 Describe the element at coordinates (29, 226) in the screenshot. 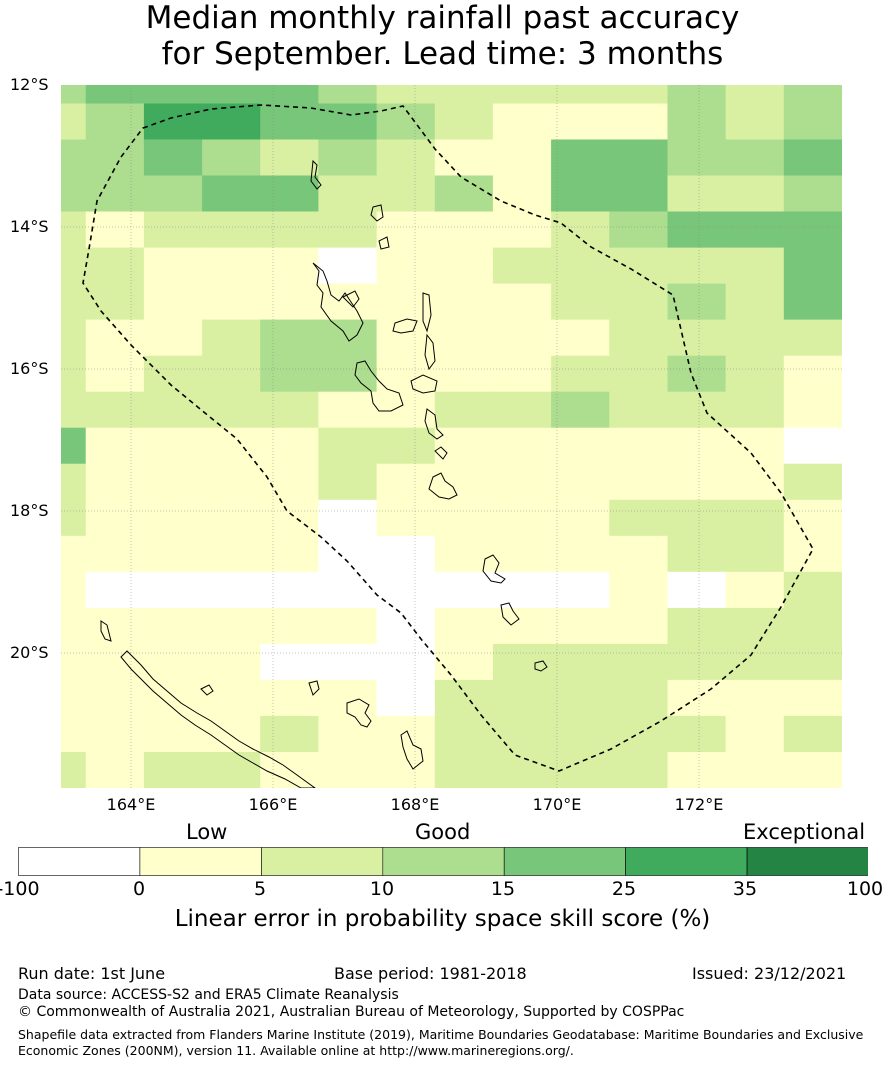

I see `lat-label-14s: 14°S` at that location.